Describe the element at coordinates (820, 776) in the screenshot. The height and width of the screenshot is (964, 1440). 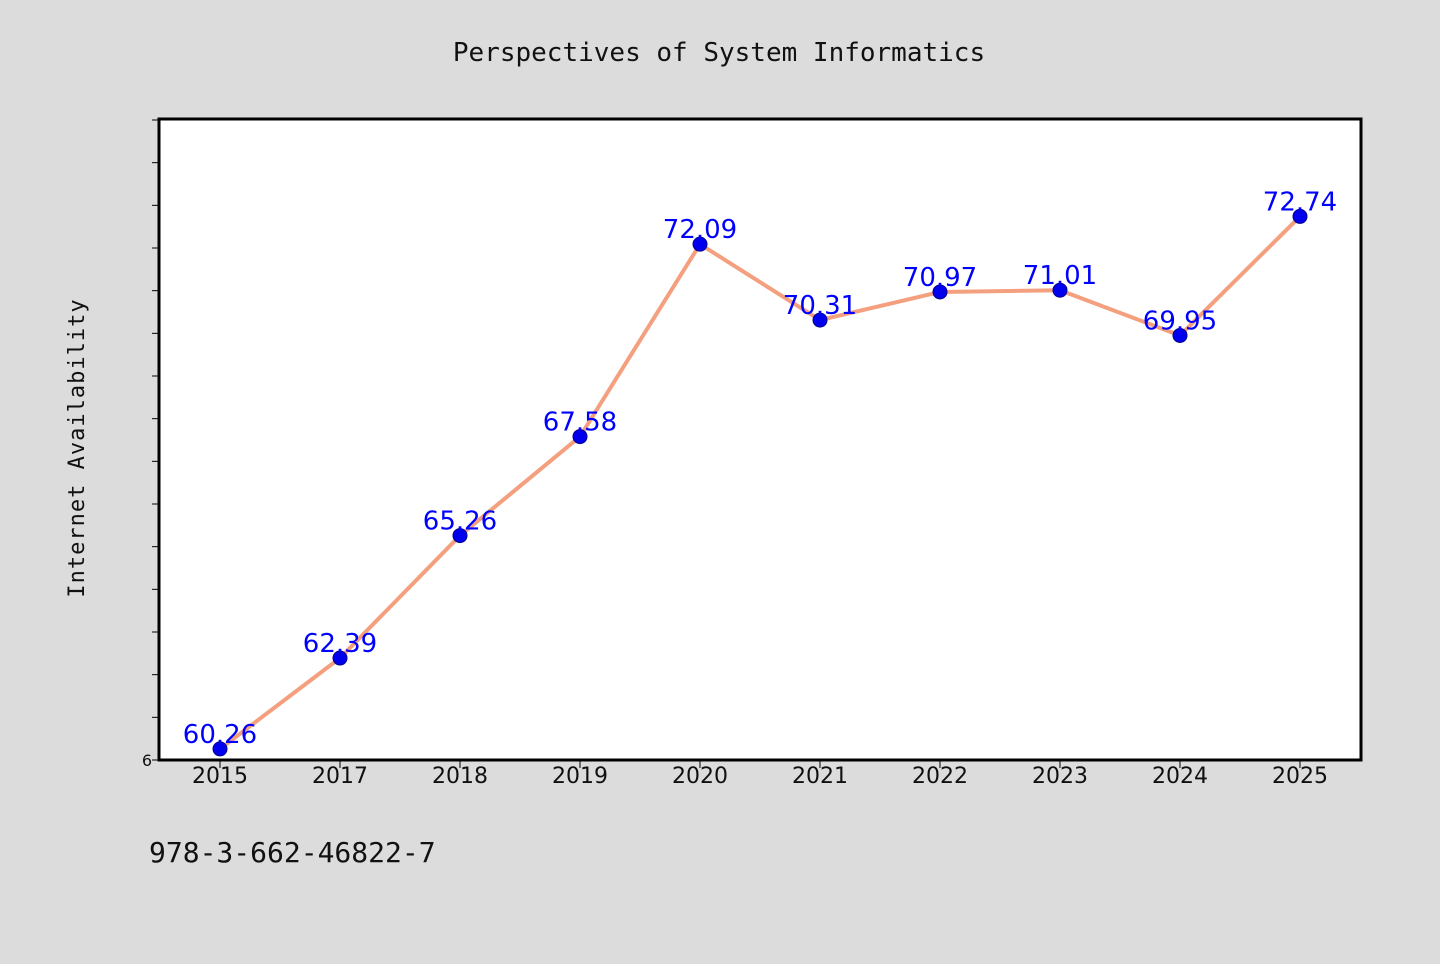
I see `x-tick-label: 2021` at that location.